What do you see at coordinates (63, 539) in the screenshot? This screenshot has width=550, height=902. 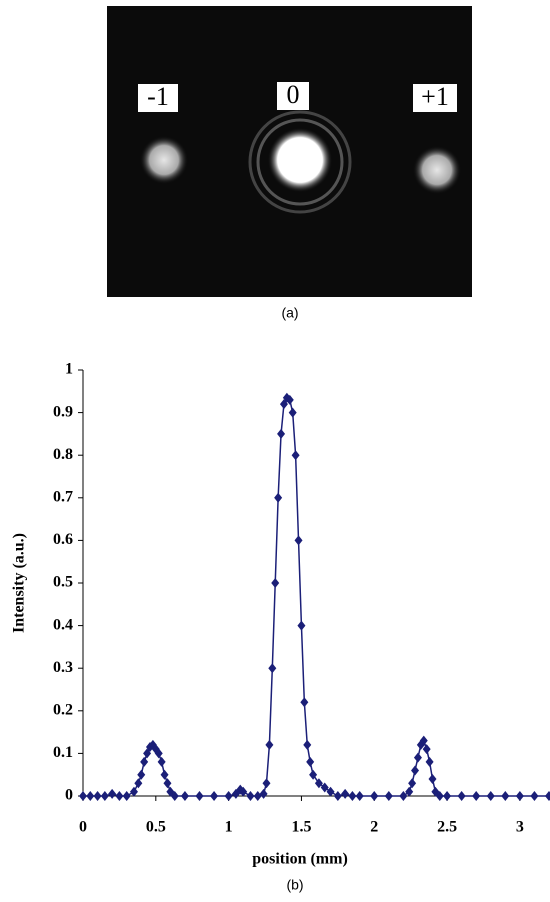 I see `y-tick-label: 0.6` at bounding box center [63, 539].